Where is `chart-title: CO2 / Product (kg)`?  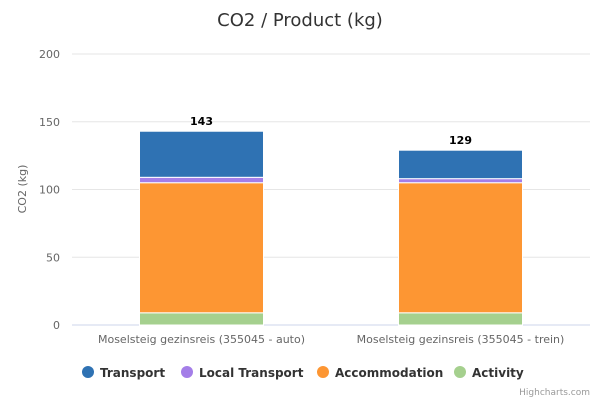
chart-title: CO2 / Product (kg) is located at coordinates (300, 20).